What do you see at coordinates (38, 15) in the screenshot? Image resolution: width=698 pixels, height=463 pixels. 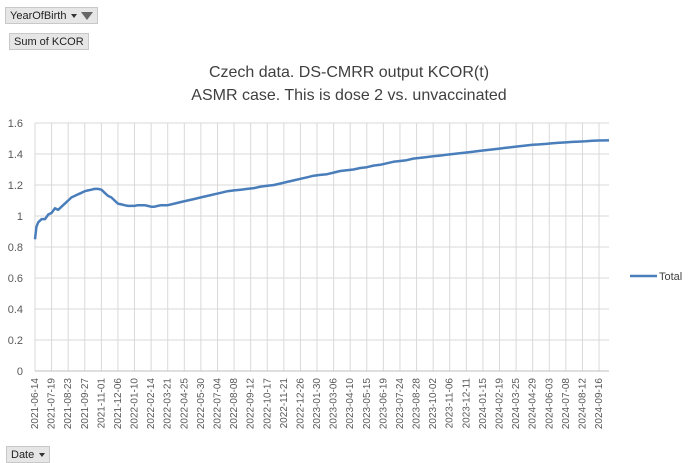 I see `yearofbirth-field-label: YearOfBirth` at bounding box center [38, 15].